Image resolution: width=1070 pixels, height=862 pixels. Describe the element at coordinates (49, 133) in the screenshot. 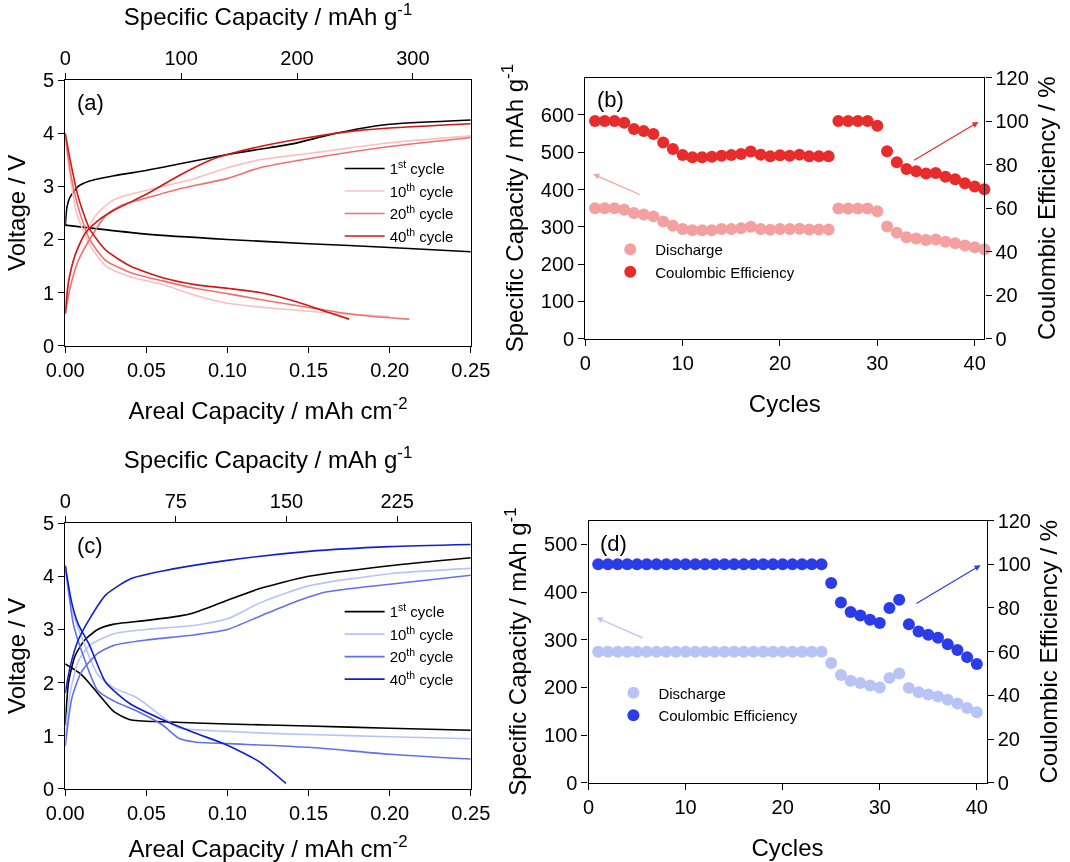

I see `y-tick-label: 4` at that location.